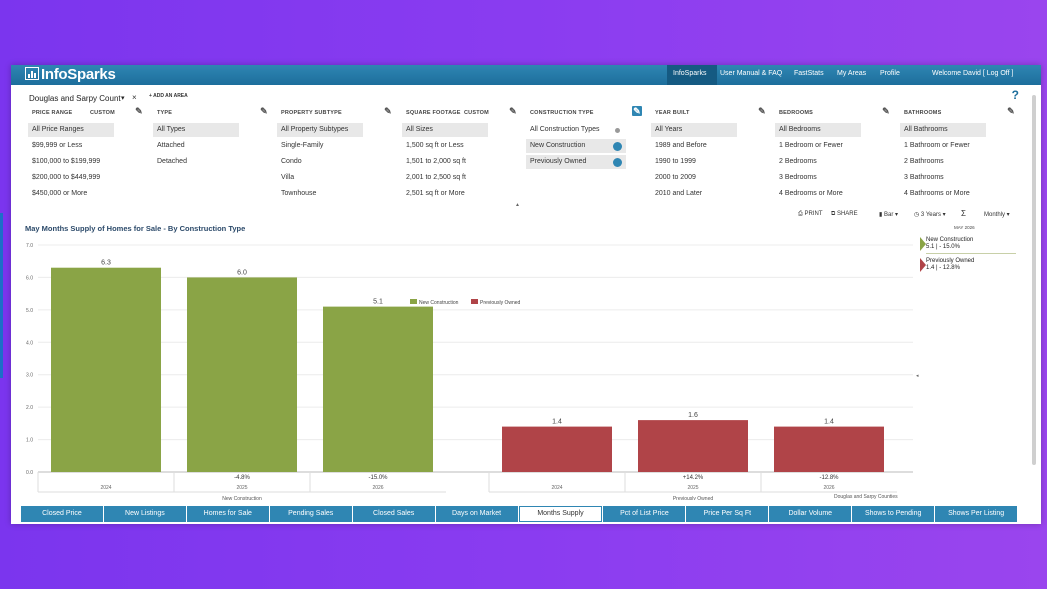 The height and width of the screenshot is (589, 1047). What do you see at coordinates (1015, 95) in the screenshot?
I see `help-icon: ?` at bounding box center [1015, 95].